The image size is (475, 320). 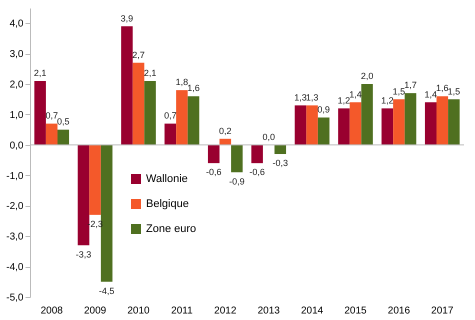 I want to click on x-tick-label: 2010, so click(x=138, y=311).